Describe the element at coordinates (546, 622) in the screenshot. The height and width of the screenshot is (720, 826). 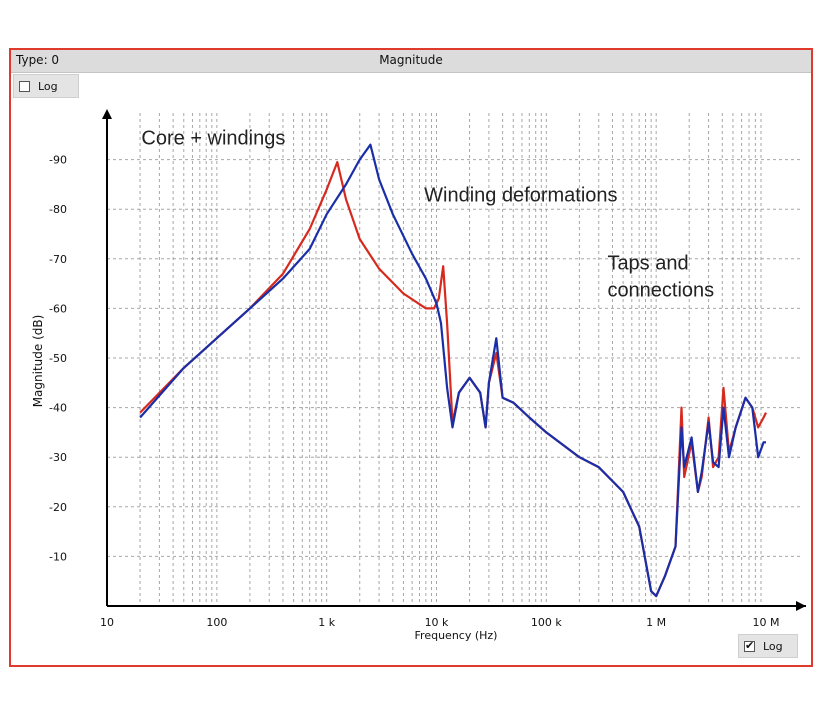
I see `x-tick-label: 100 k` at that location.